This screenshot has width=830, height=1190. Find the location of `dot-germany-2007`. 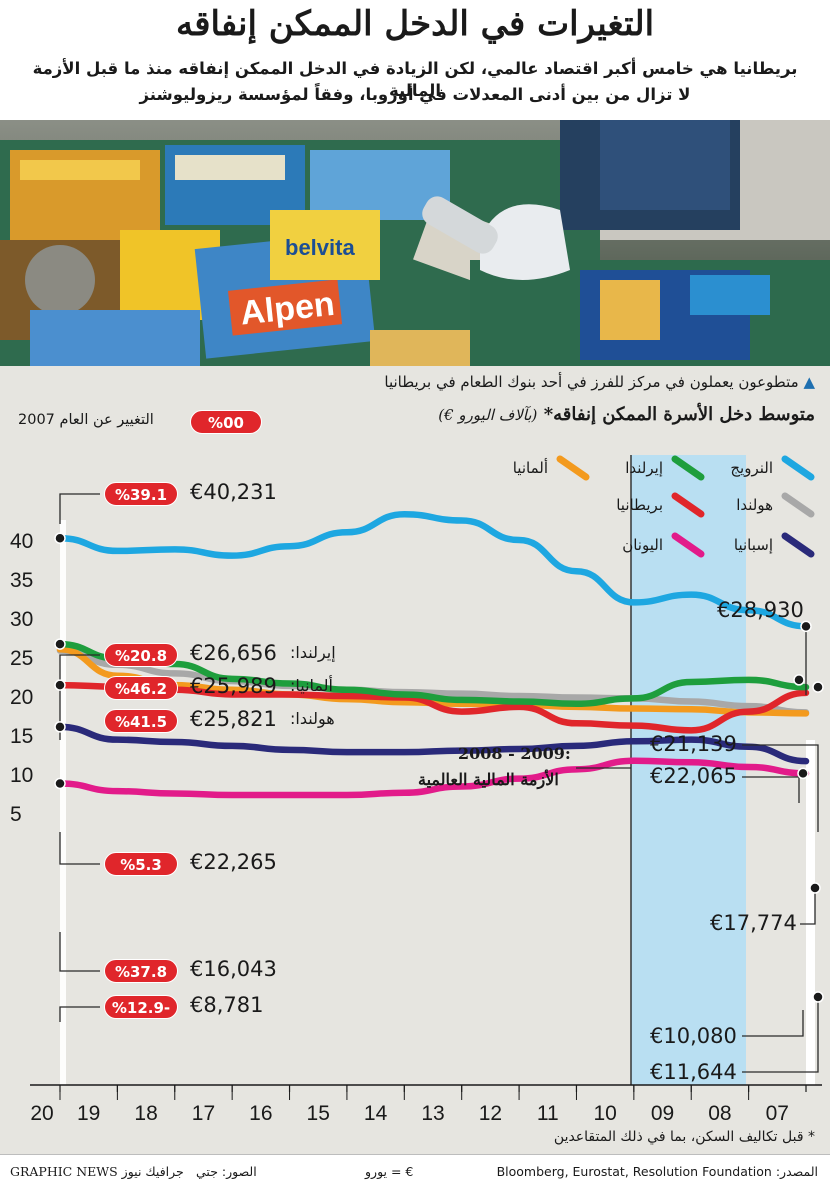

dot-germany-2007 is located at coordinates (815, 888).